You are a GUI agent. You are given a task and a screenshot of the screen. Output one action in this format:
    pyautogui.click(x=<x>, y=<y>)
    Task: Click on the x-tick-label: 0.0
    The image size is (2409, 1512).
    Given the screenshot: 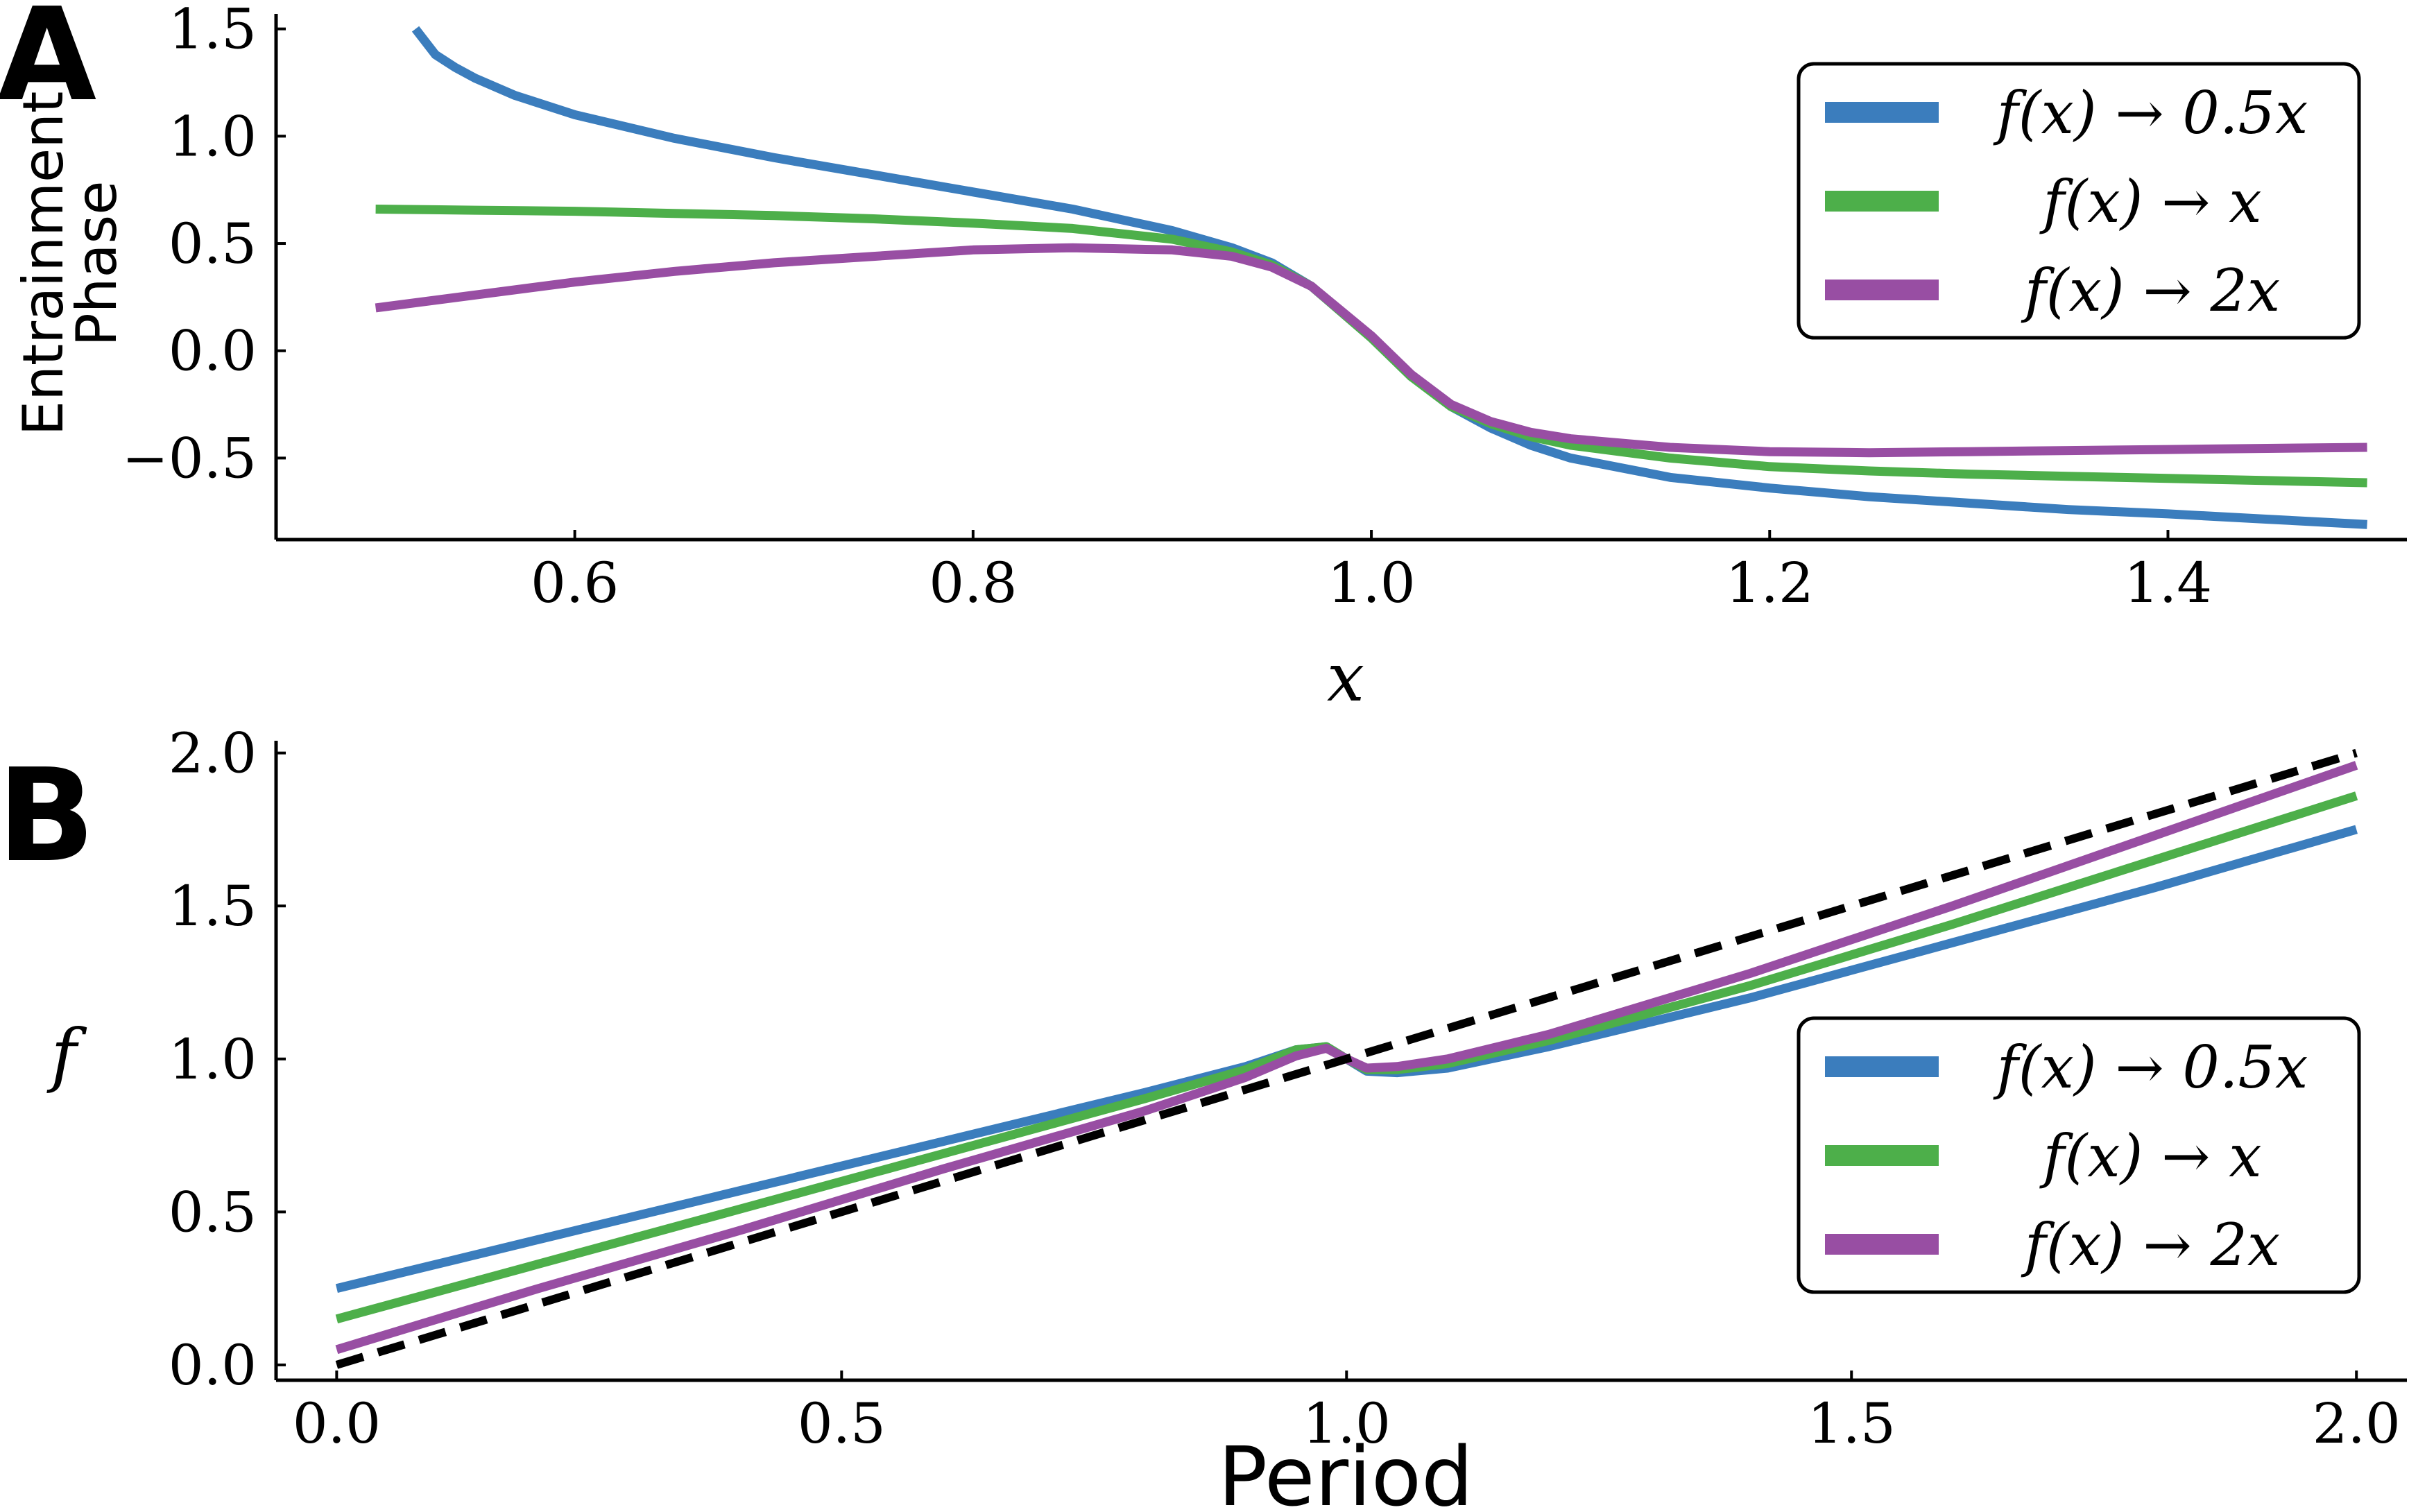 What is the action you would take?
    pyautogui.click(x=337, y=1424)
    